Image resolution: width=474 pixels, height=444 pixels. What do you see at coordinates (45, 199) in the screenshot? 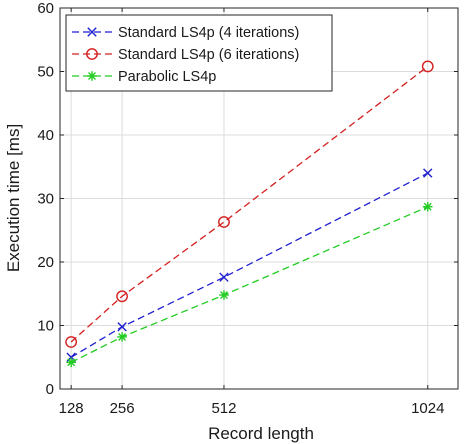
I see `y-tick-label-3: 30` at bounding box center [45, 199].